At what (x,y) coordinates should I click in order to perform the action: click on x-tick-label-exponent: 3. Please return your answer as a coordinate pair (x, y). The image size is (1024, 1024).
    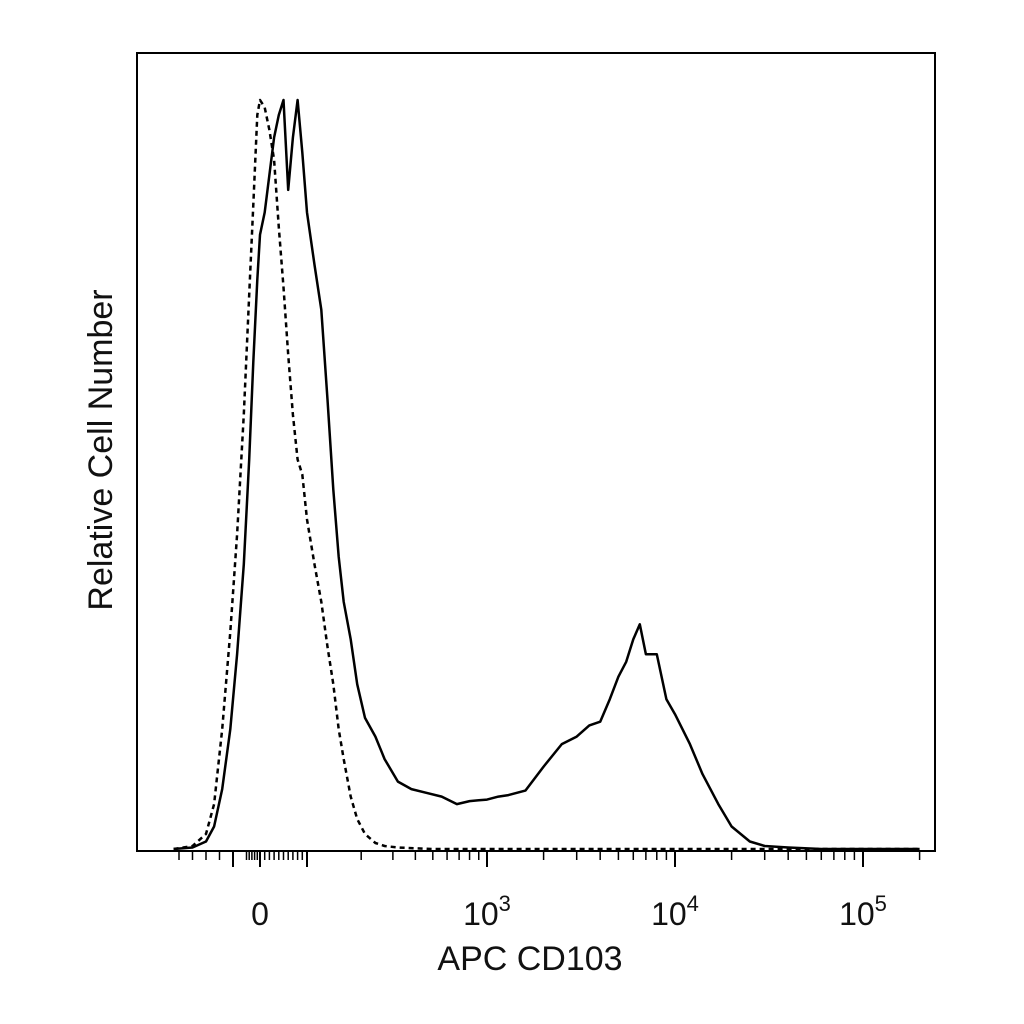
    Looking at the image, I should click on (505, 903).